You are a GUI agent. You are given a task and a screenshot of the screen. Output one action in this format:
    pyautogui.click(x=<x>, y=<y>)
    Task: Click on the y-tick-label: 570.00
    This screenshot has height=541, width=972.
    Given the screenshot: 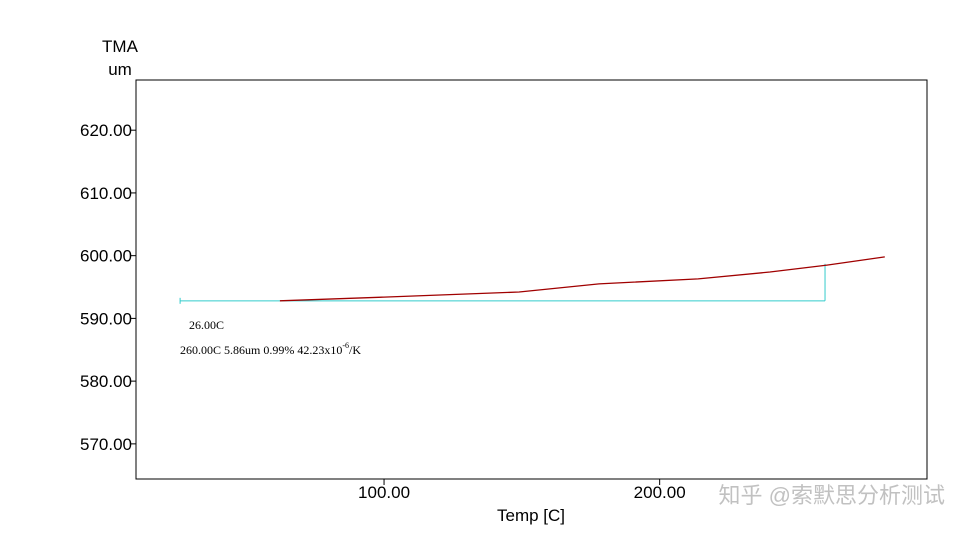 What is the action you would take?
    pyautogui.click(x=106, y=444)
    